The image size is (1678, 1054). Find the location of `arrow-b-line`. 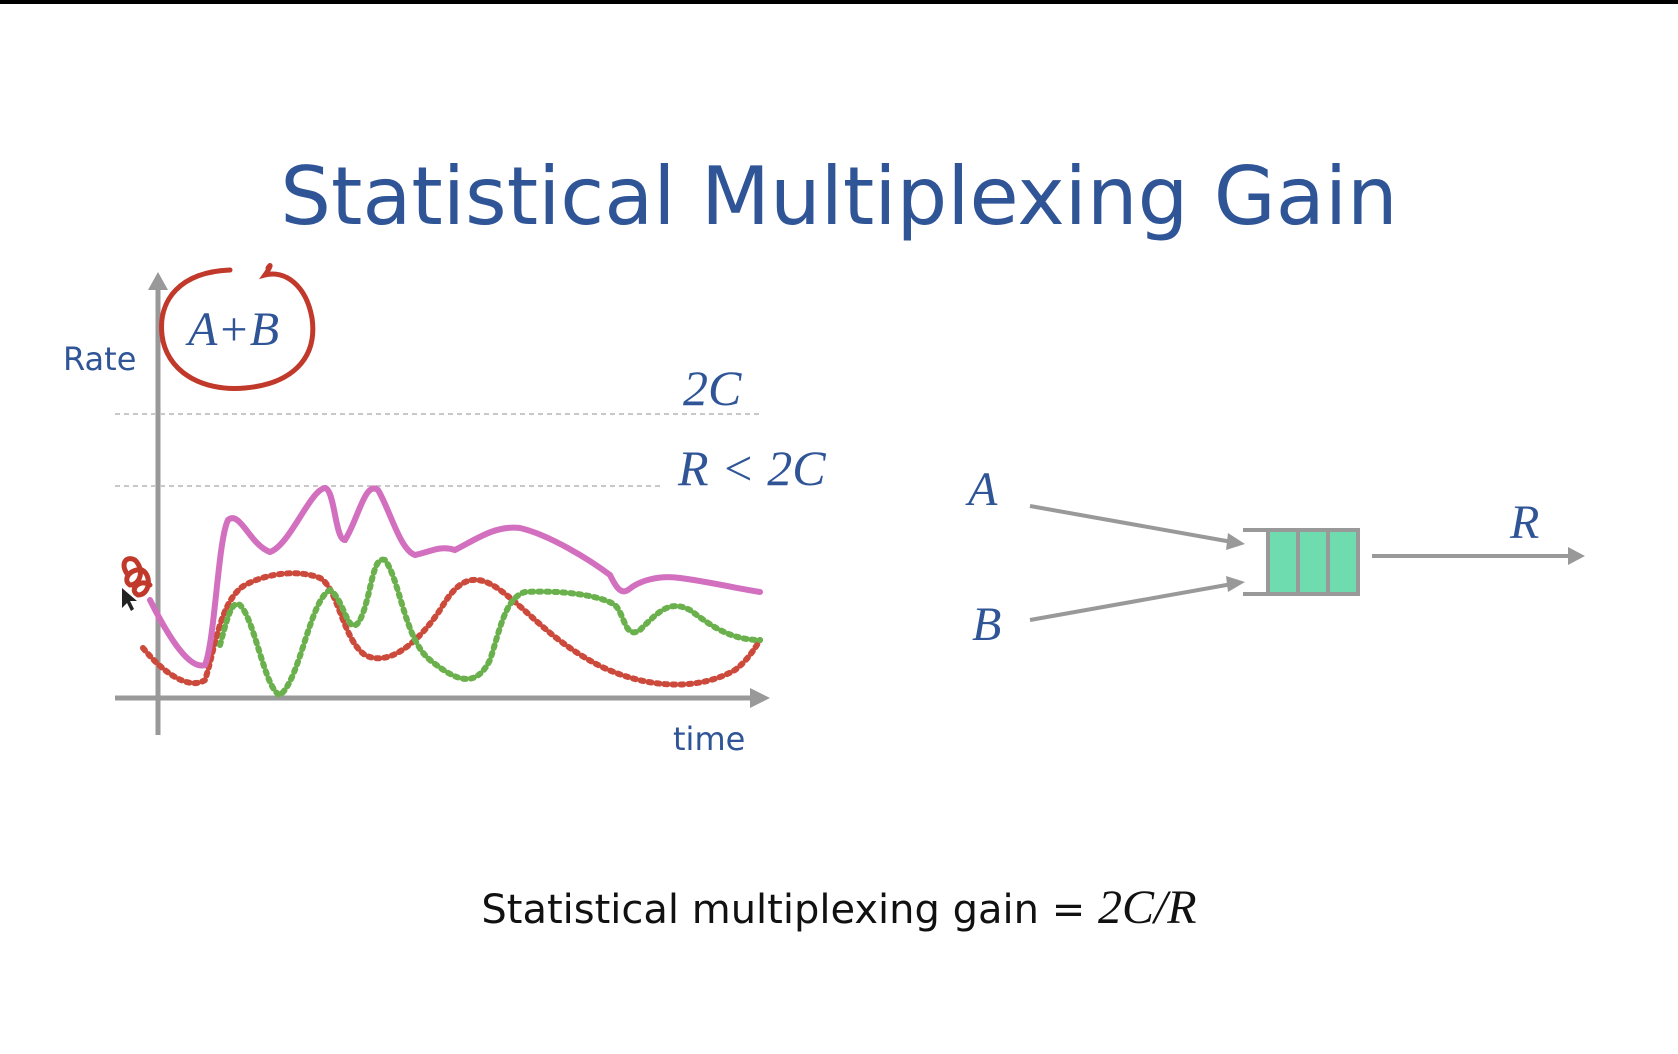

arrow-b-line is located at coordinates (1131, 602).